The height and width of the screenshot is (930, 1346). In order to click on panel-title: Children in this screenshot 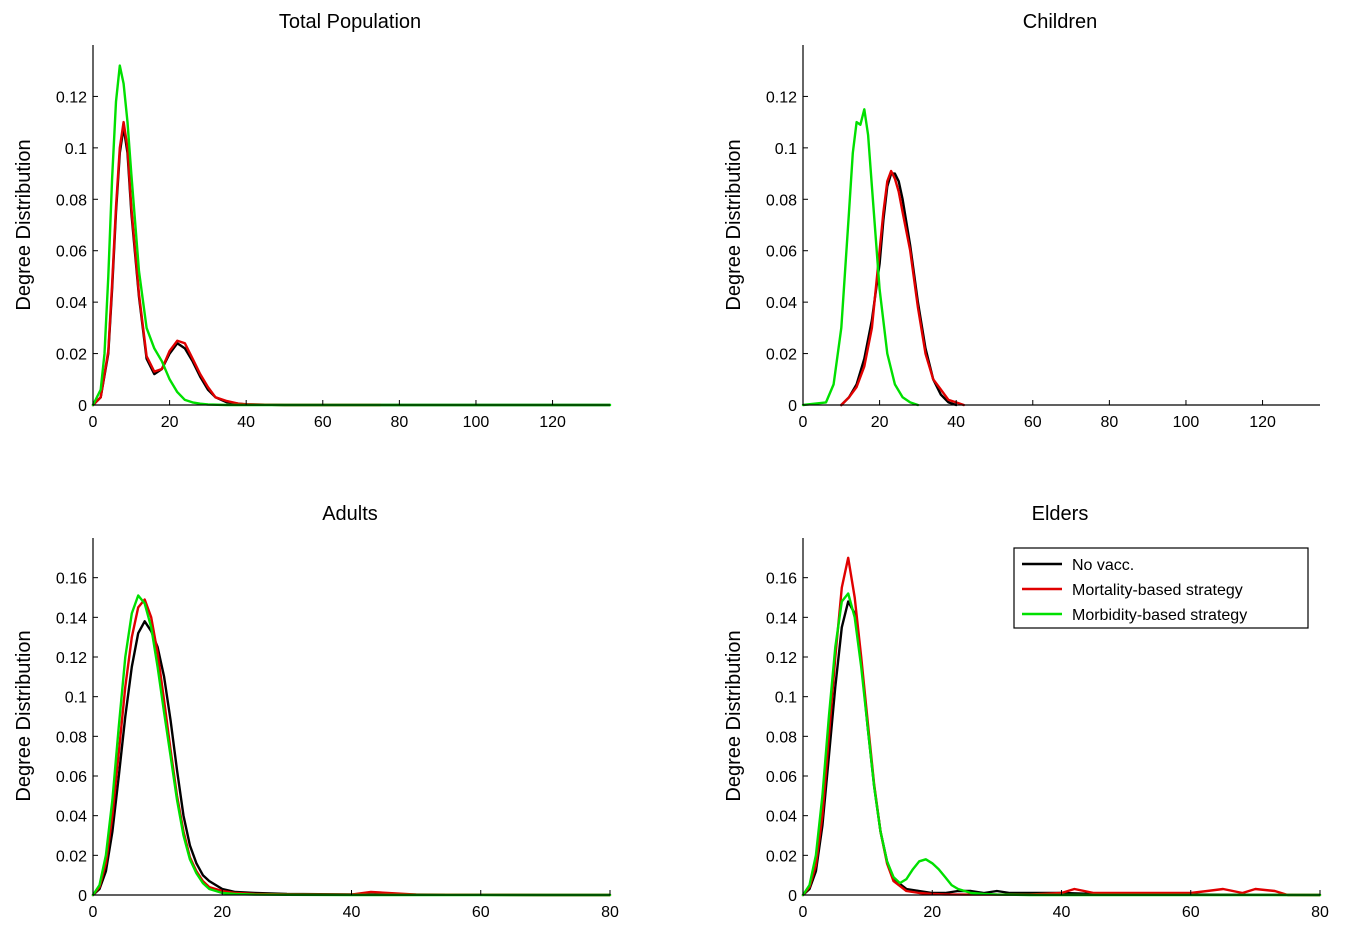, I will do `click(1060, 22)`.